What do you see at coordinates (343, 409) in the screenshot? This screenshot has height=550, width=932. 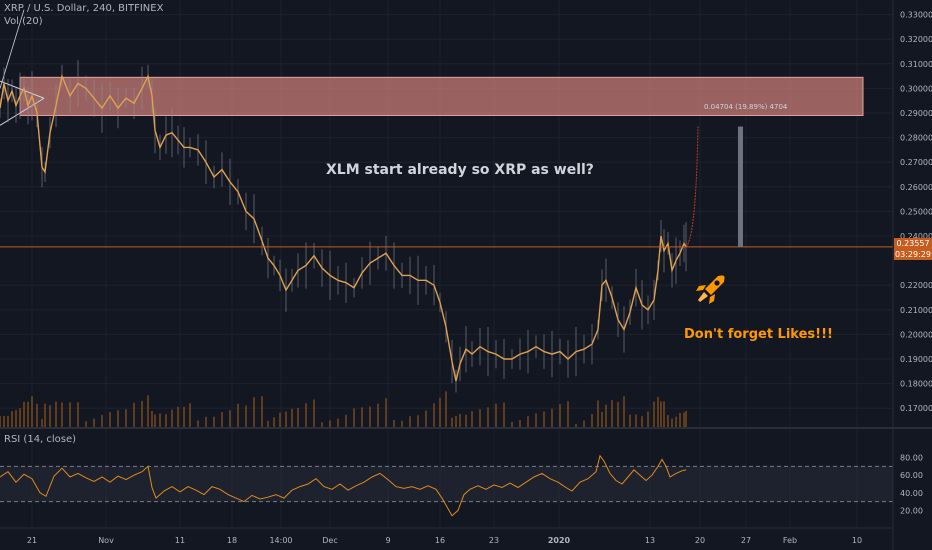 I see `volume-bars` at bounding box center [343, 409].